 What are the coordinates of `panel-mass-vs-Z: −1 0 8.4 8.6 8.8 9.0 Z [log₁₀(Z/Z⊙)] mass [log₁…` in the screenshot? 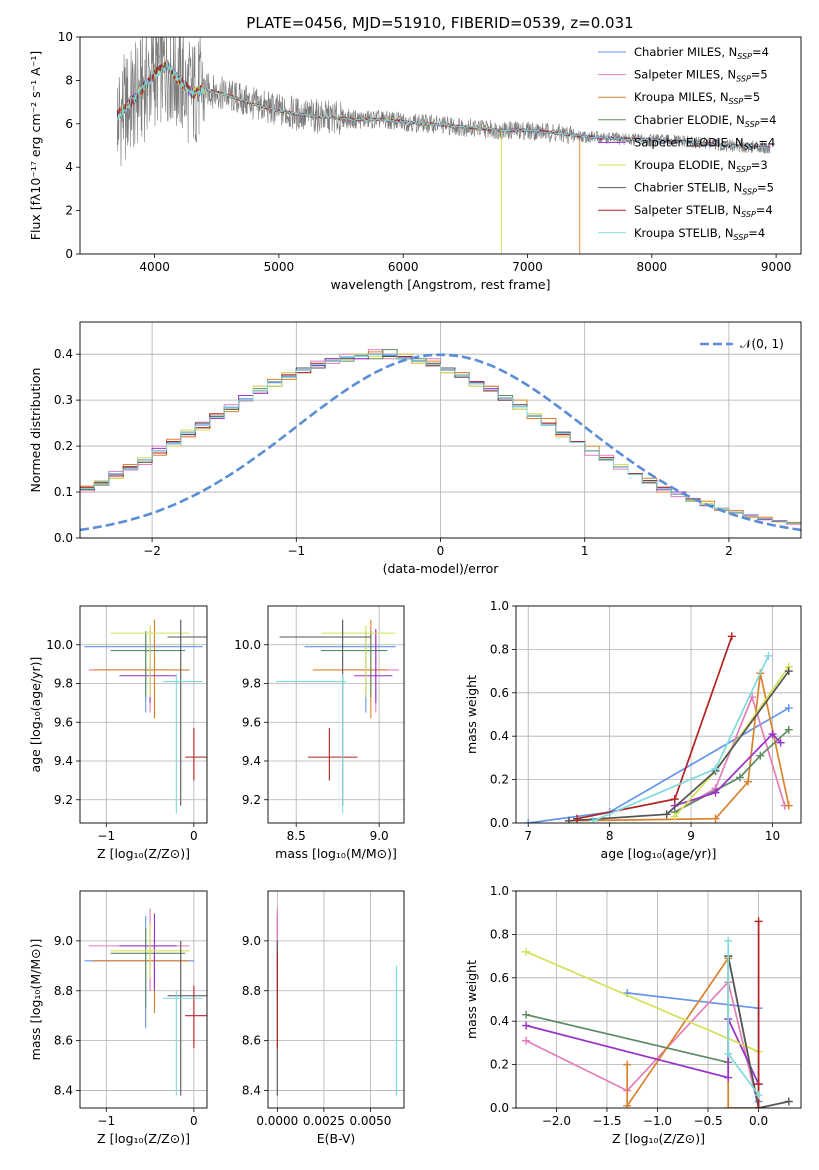 It's located at (118, 1018).